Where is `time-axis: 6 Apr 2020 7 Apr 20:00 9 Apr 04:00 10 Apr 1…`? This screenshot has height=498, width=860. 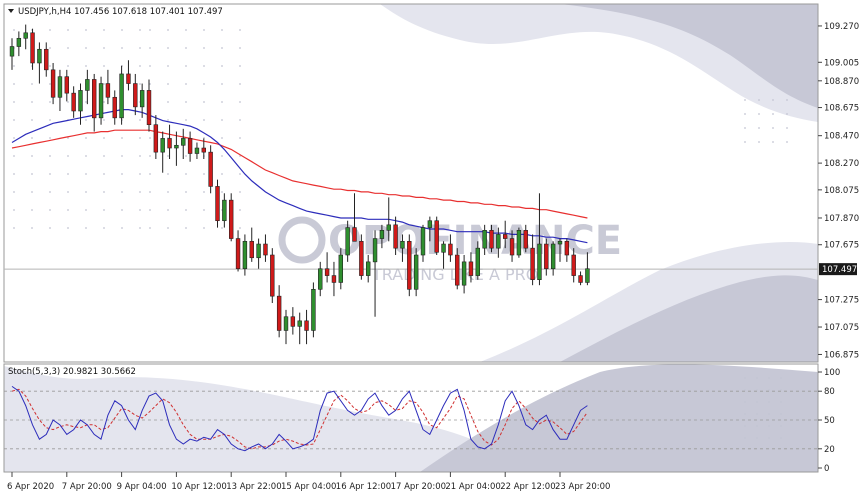
time-axis: 6 Apr 2020 7 Apr 20:00 9 Apr 04:00 10 Apr 1… is located at coordinates (308, 482).